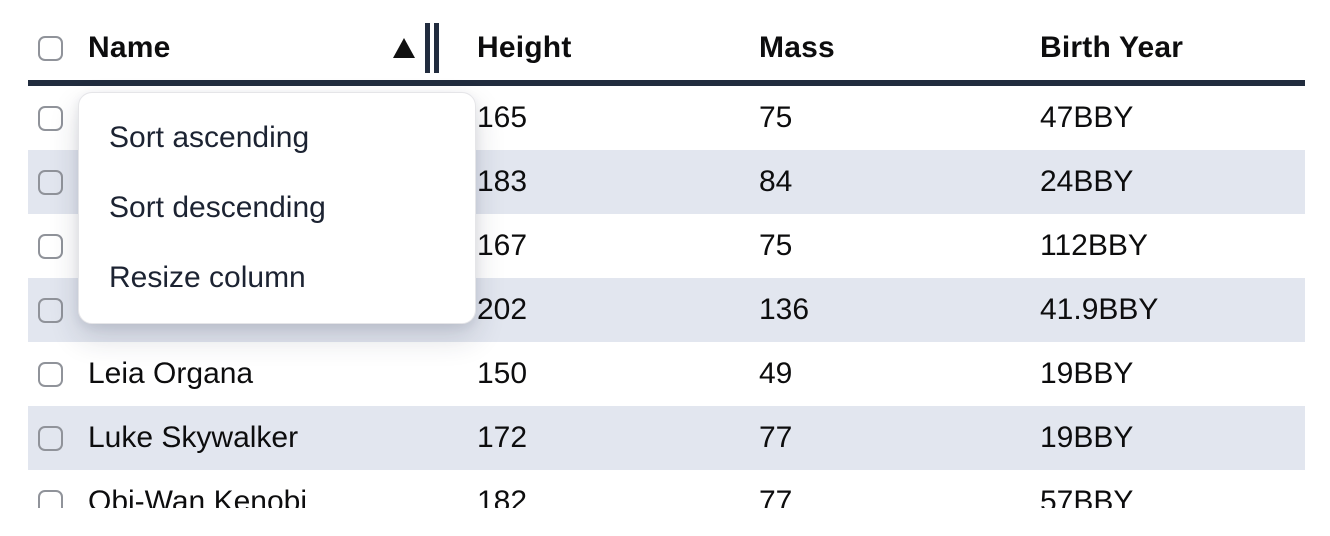 The width and height of the screenshot is (1330, 536). What do you see at coordinates (1087, 496) in the screenshot?
I see `cell-birth-year: 57BBY` at bounding box center [1087, 496].